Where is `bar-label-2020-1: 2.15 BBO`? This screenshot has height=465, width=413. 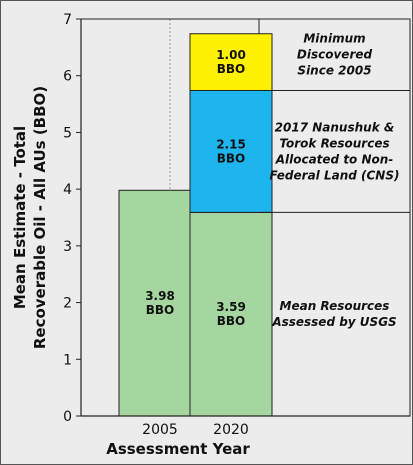
bar-label-2020-1: 2.15 BBO is located at coordinates (231, 151).